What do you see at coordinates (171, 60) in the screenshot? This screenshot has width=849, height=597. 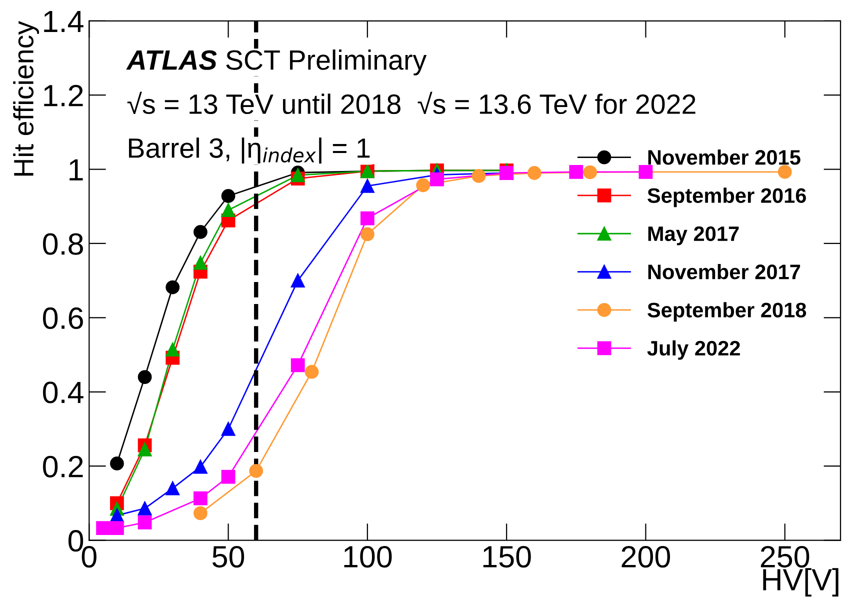 I see `annotation: ATLAS` at bounding box center [171, 60].